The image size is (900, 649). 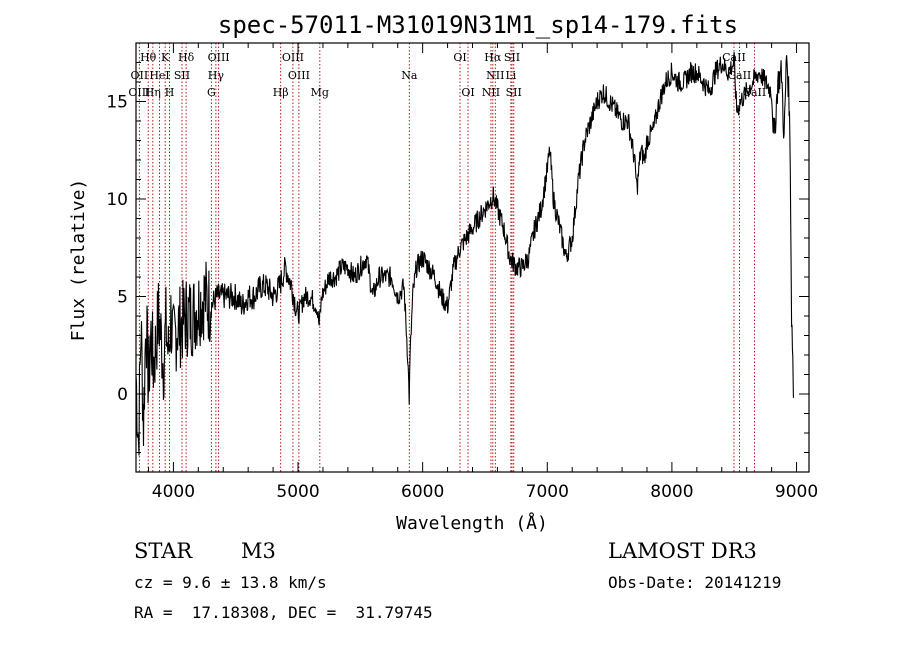 I want to click on marker-label: OII, so click(x=140, y=75).